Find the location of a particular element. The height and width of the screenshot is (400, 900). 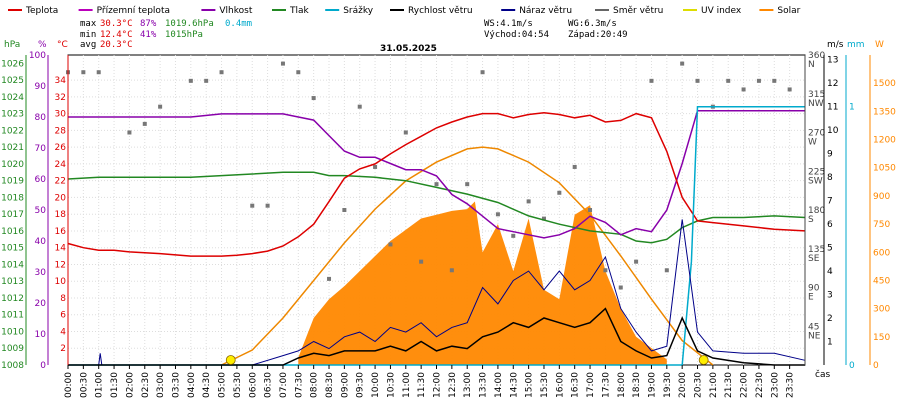

unit-speed: m/s is located at coordinates (835, 45).